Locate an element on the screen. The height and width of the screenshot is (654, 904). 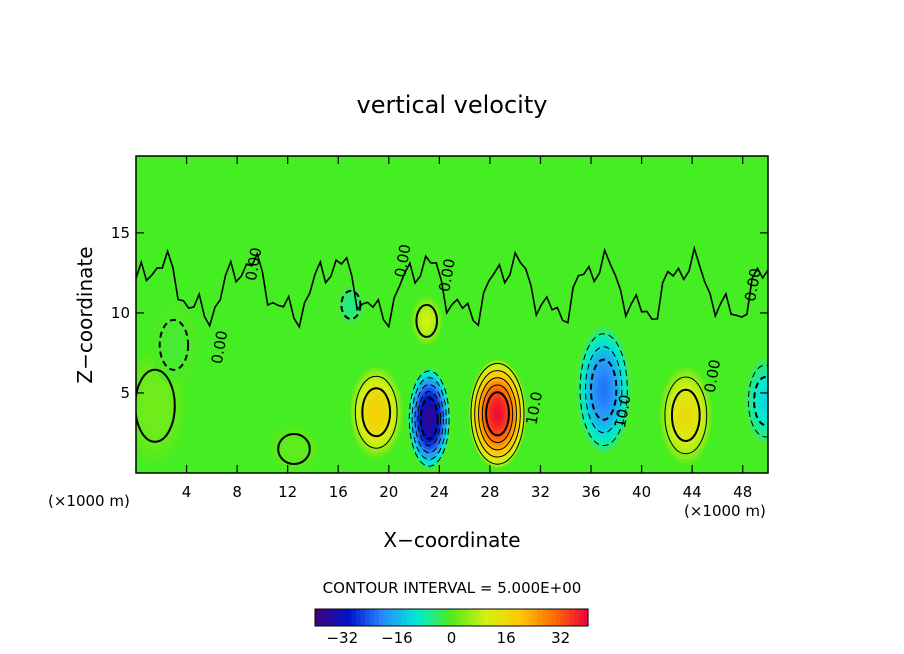
colorbar is located at coordinates (451, 617).